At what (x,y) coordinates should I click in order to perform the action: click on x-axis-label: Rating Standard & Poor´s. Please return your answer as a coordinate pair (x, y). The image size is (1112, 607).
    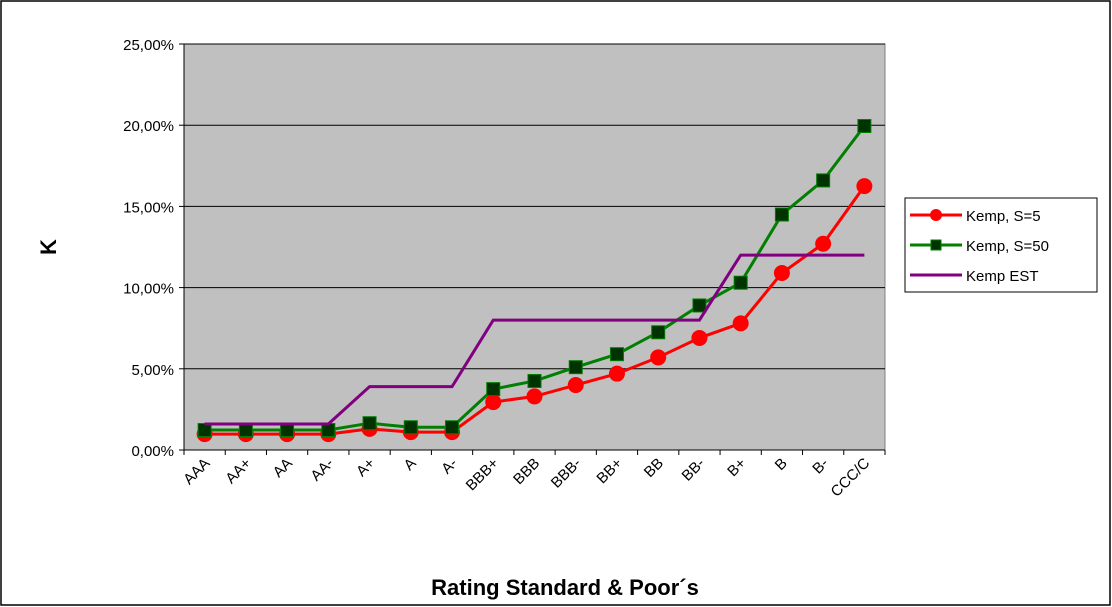
    Looking at the image, I should click on (565, 587).